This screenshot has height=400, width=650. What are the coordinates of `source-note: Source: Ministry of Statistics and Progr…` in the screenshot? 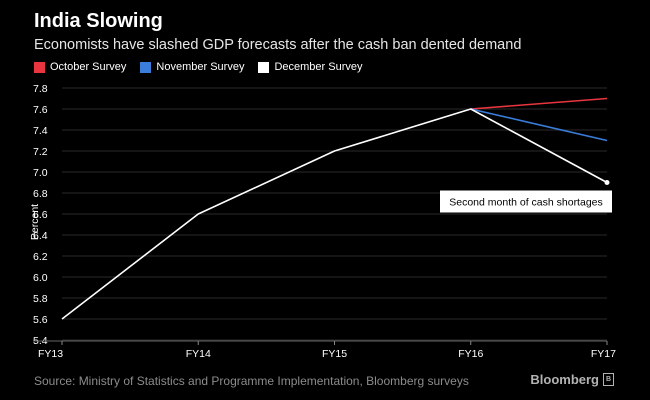 It's located at (251, 381).